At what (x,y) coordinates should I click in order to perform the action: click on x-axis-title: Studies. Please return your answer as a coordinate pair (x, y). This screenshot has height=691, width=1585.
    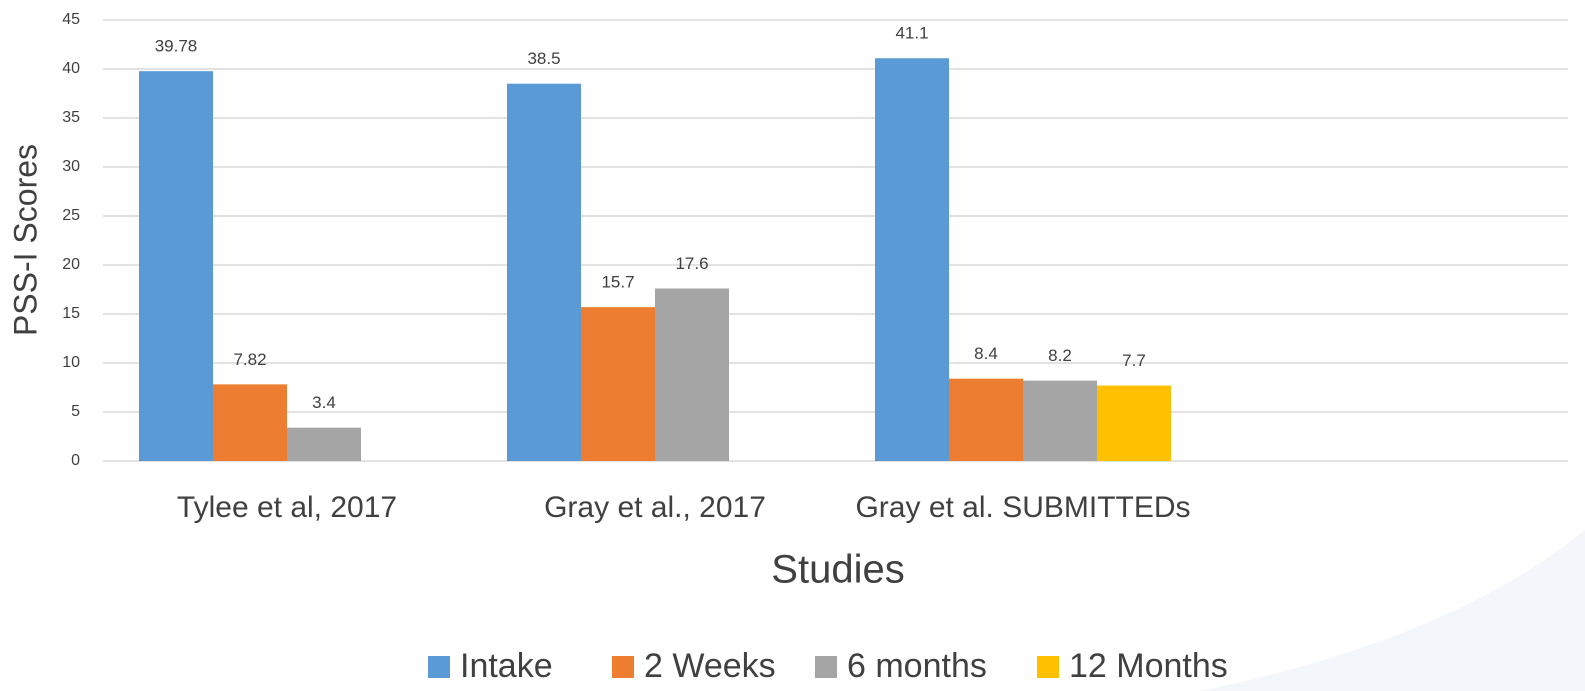
    Looking at the image, I should click on (837, 570).